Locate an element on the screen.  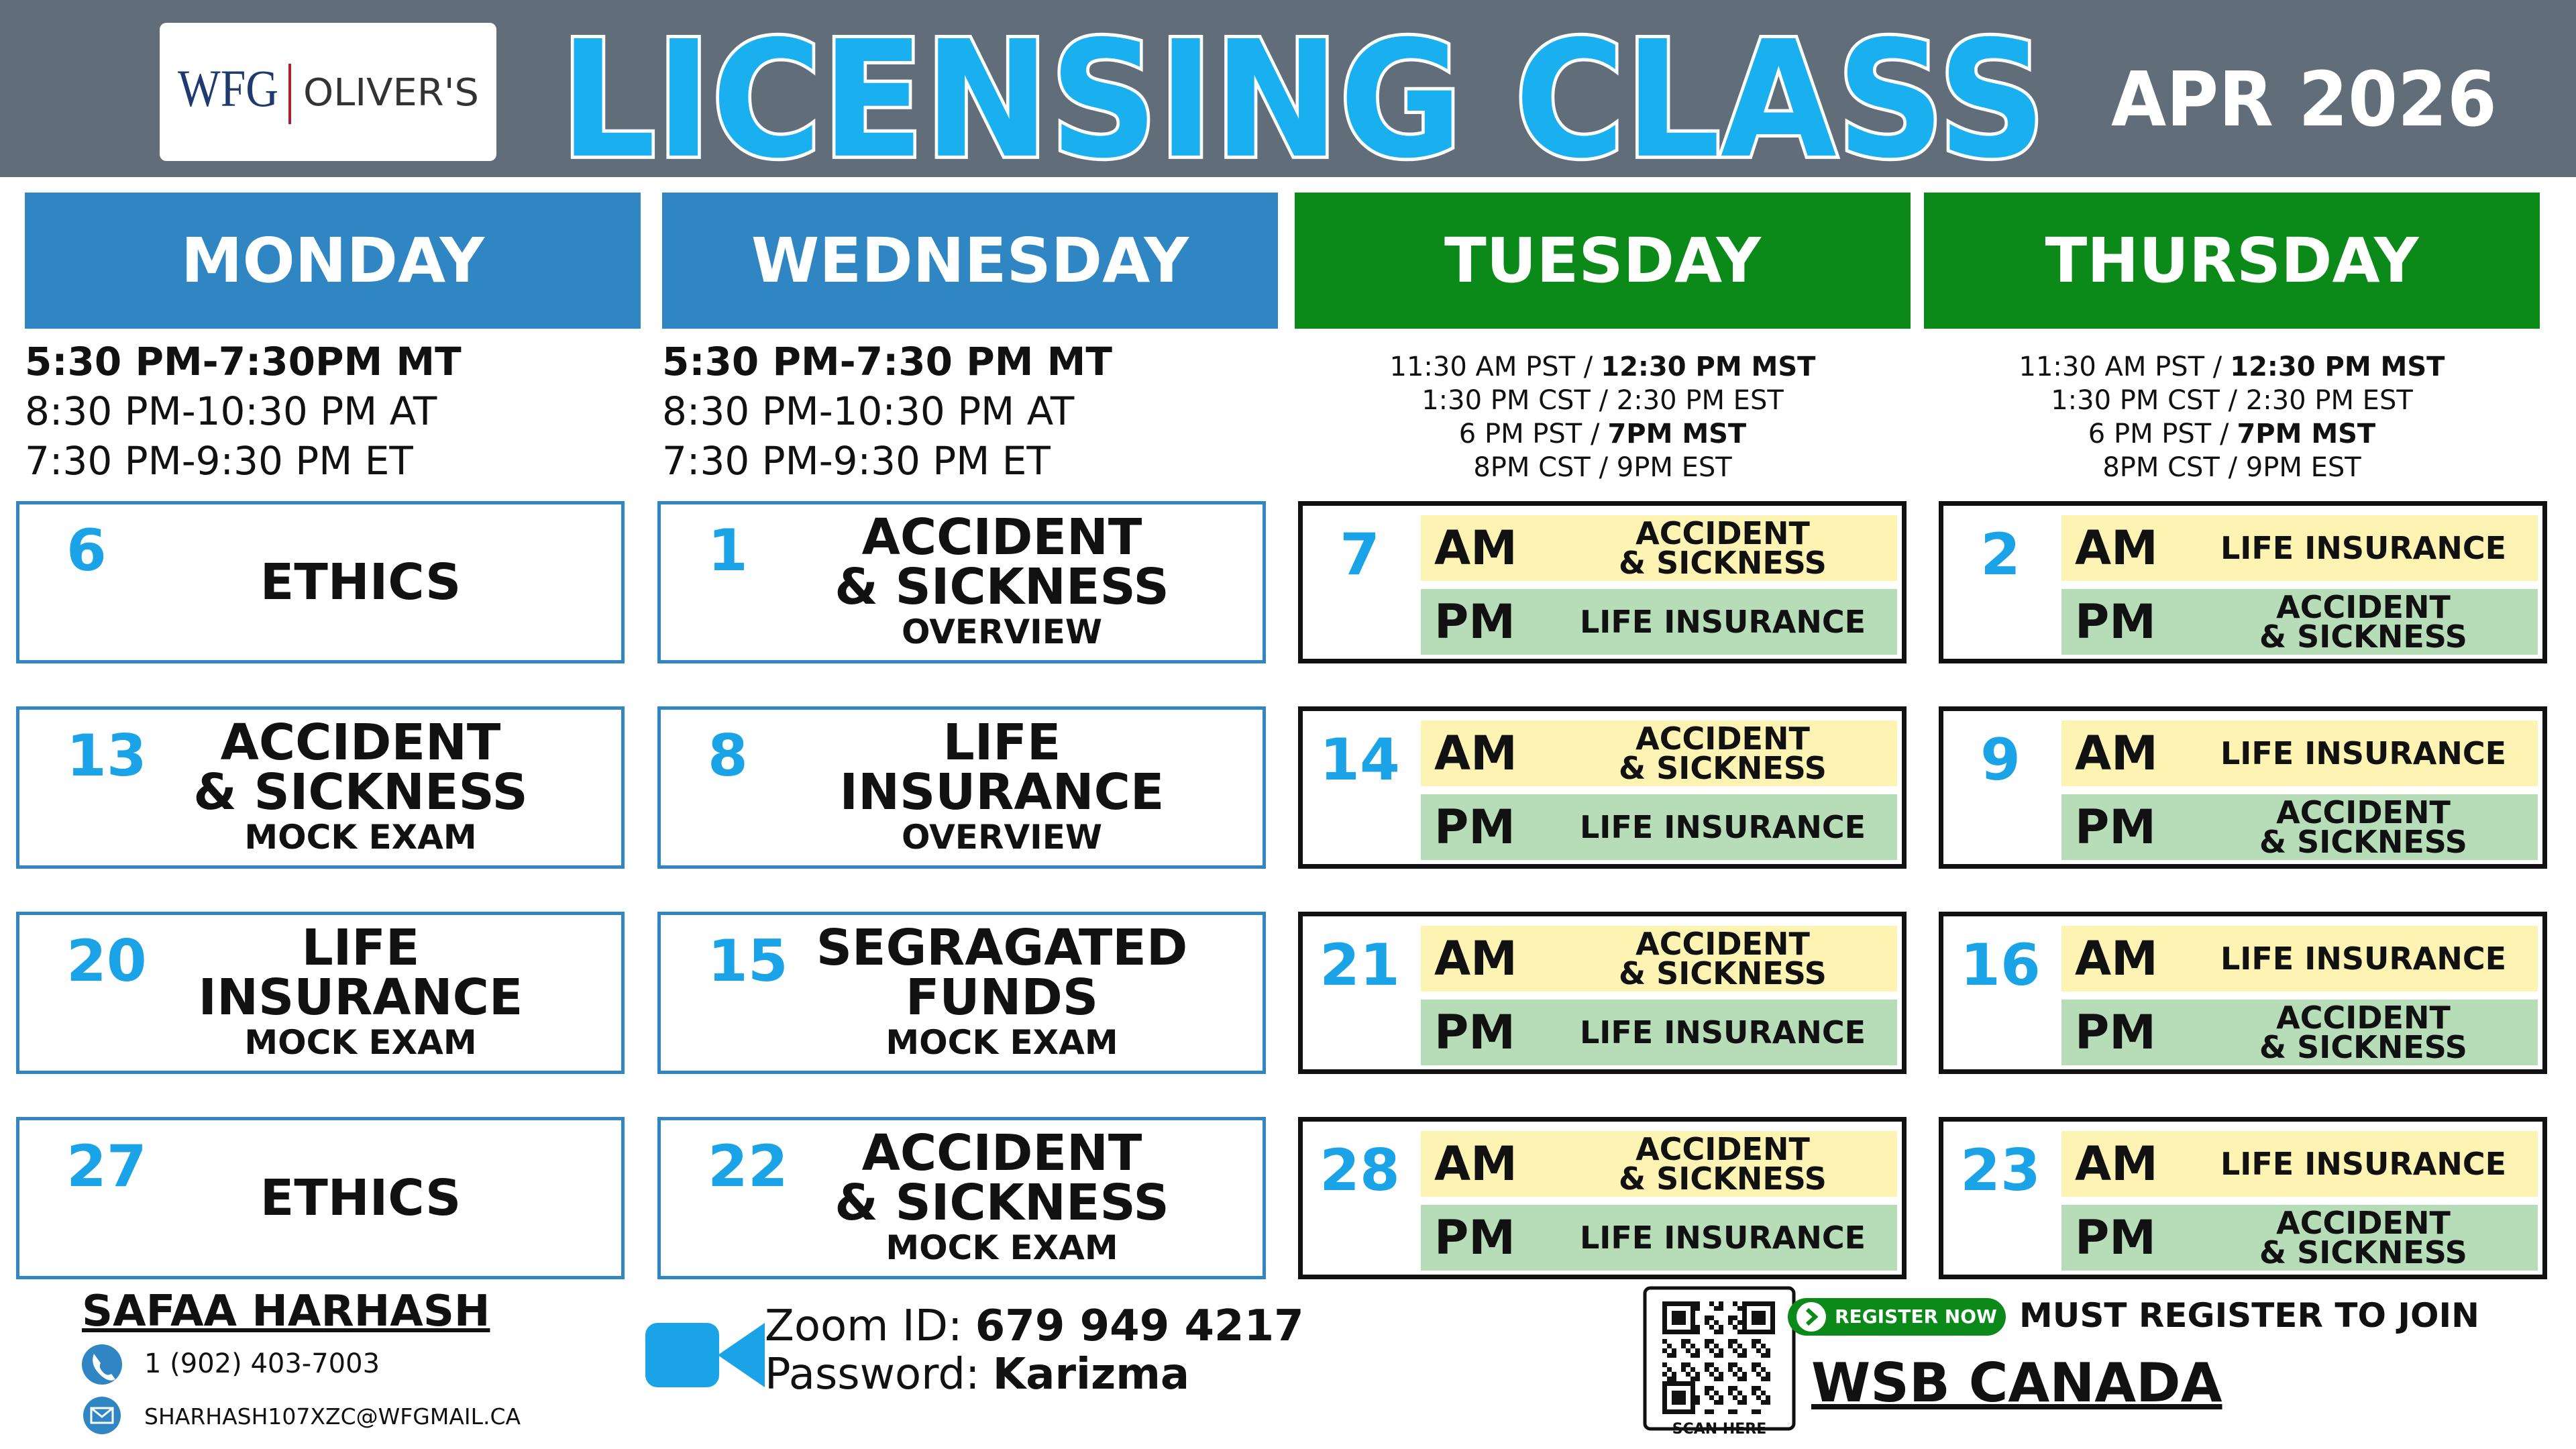
slot-label: AM is located at coordinates (2116, 753).